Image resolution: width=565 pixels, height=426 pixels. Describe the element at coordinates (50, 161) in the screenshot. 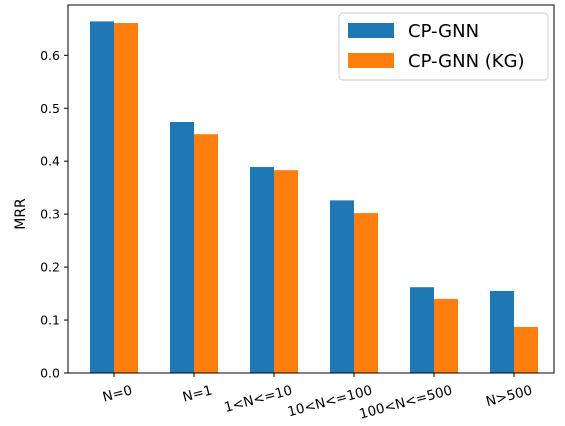

I see `y-tick-label: 0.4` at that location.